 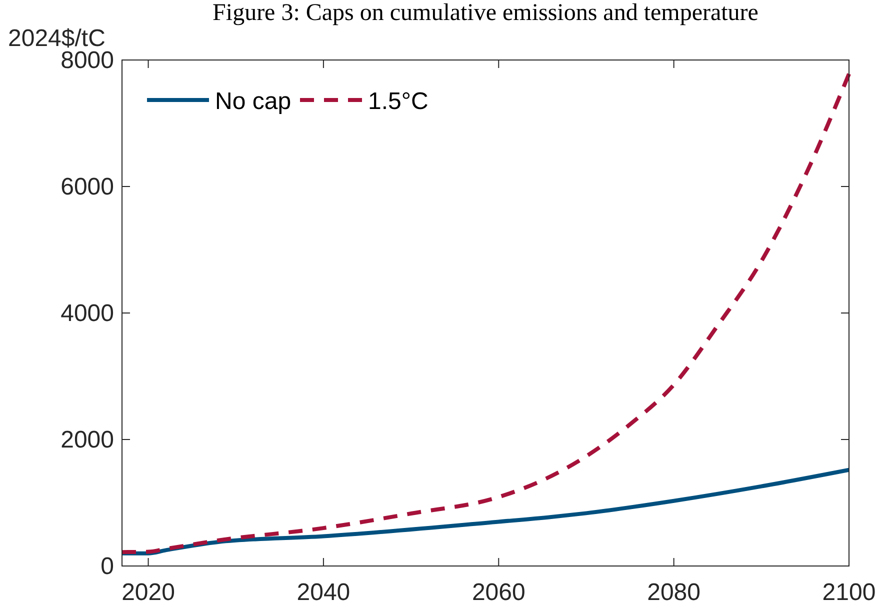 I want to click on x-tick-label: 2040, so click(x=323, y=592).